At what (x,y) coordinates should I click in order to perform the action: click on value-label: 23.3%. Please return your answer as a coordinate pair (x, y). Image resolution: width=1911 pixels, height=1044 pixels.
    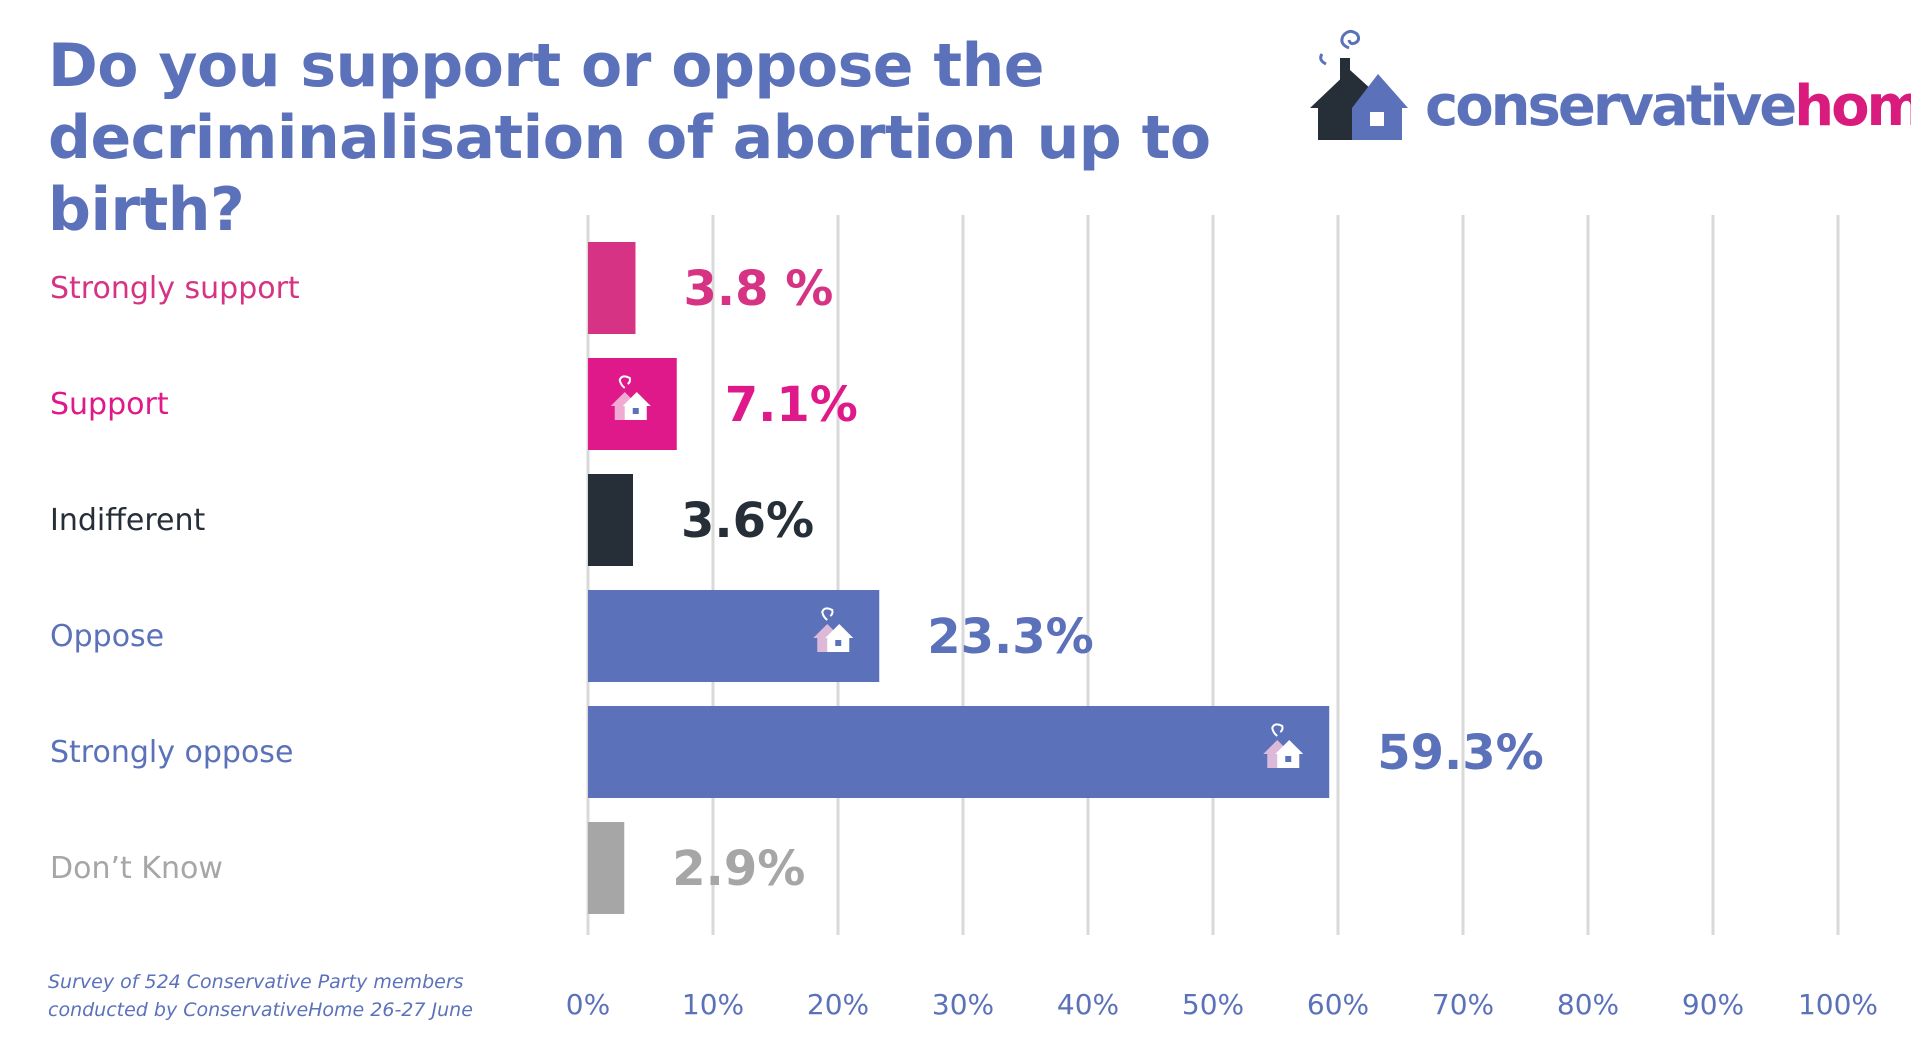
    Looking at the image, I should click on (1010, 637).